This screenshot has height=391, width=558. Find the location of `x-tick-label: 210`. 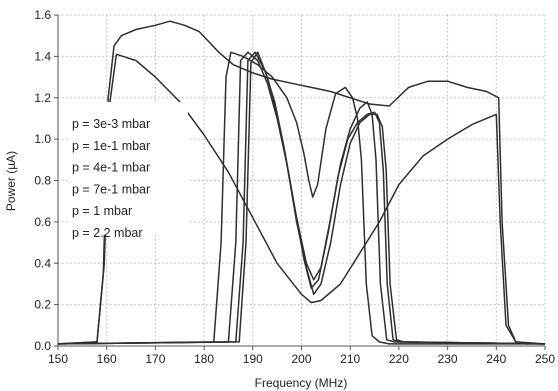

x-tick-label: 210 is located at coordinates (350, 359).